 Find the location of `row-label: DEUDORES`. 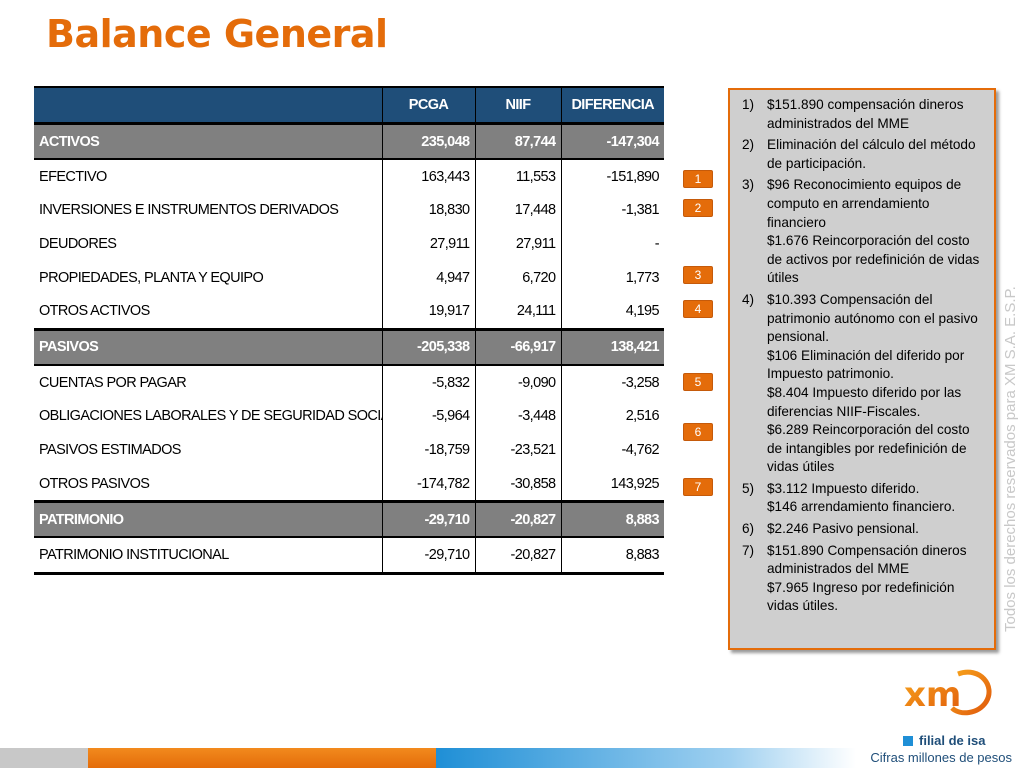

row-label: DEUDORES is located at coordinates (78, 243).